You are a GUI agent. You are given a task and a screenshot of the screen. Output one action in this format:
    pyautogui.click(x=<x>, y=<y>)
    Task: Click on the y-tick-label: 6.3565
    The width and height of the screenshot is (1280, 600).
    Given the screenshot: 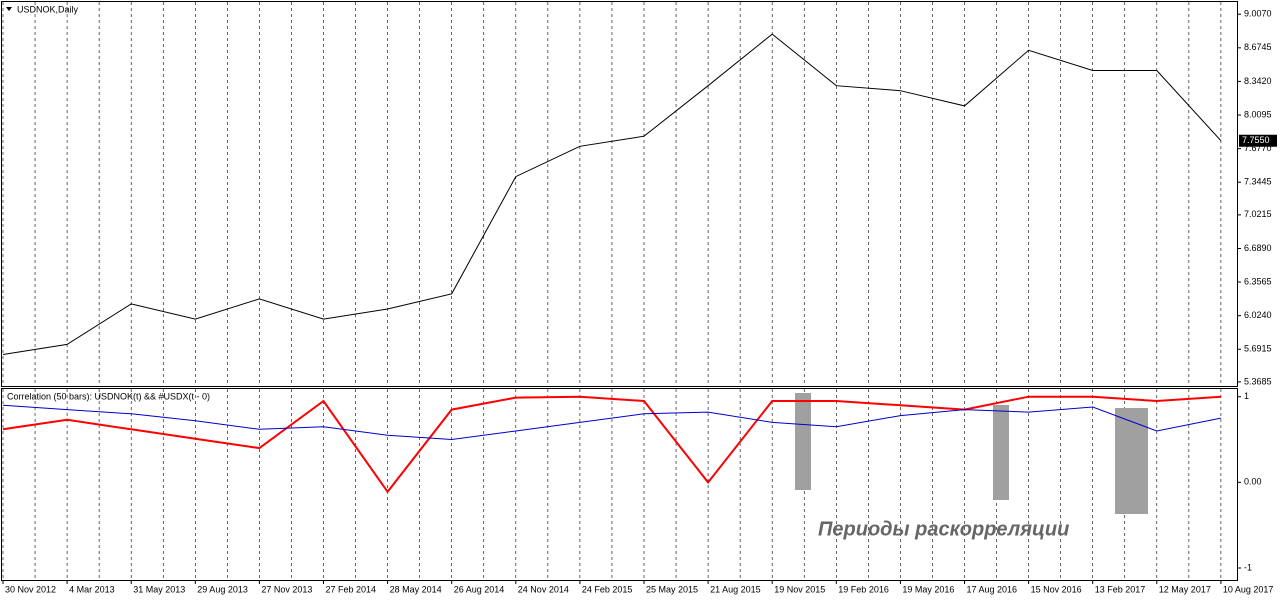 What is the action you would take?
    pyautogui.click(x=1258, y=281)
    